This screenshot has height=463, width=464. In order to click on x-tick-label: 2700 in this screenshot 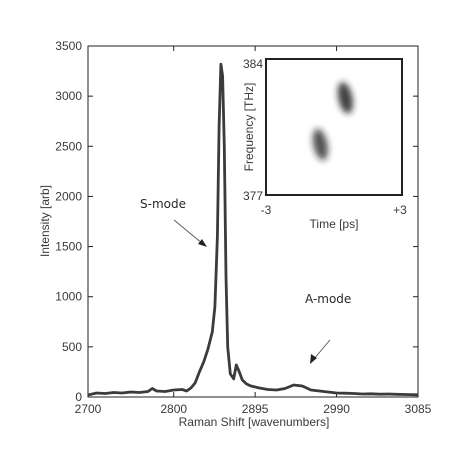, I will do `click(88, 409)`.